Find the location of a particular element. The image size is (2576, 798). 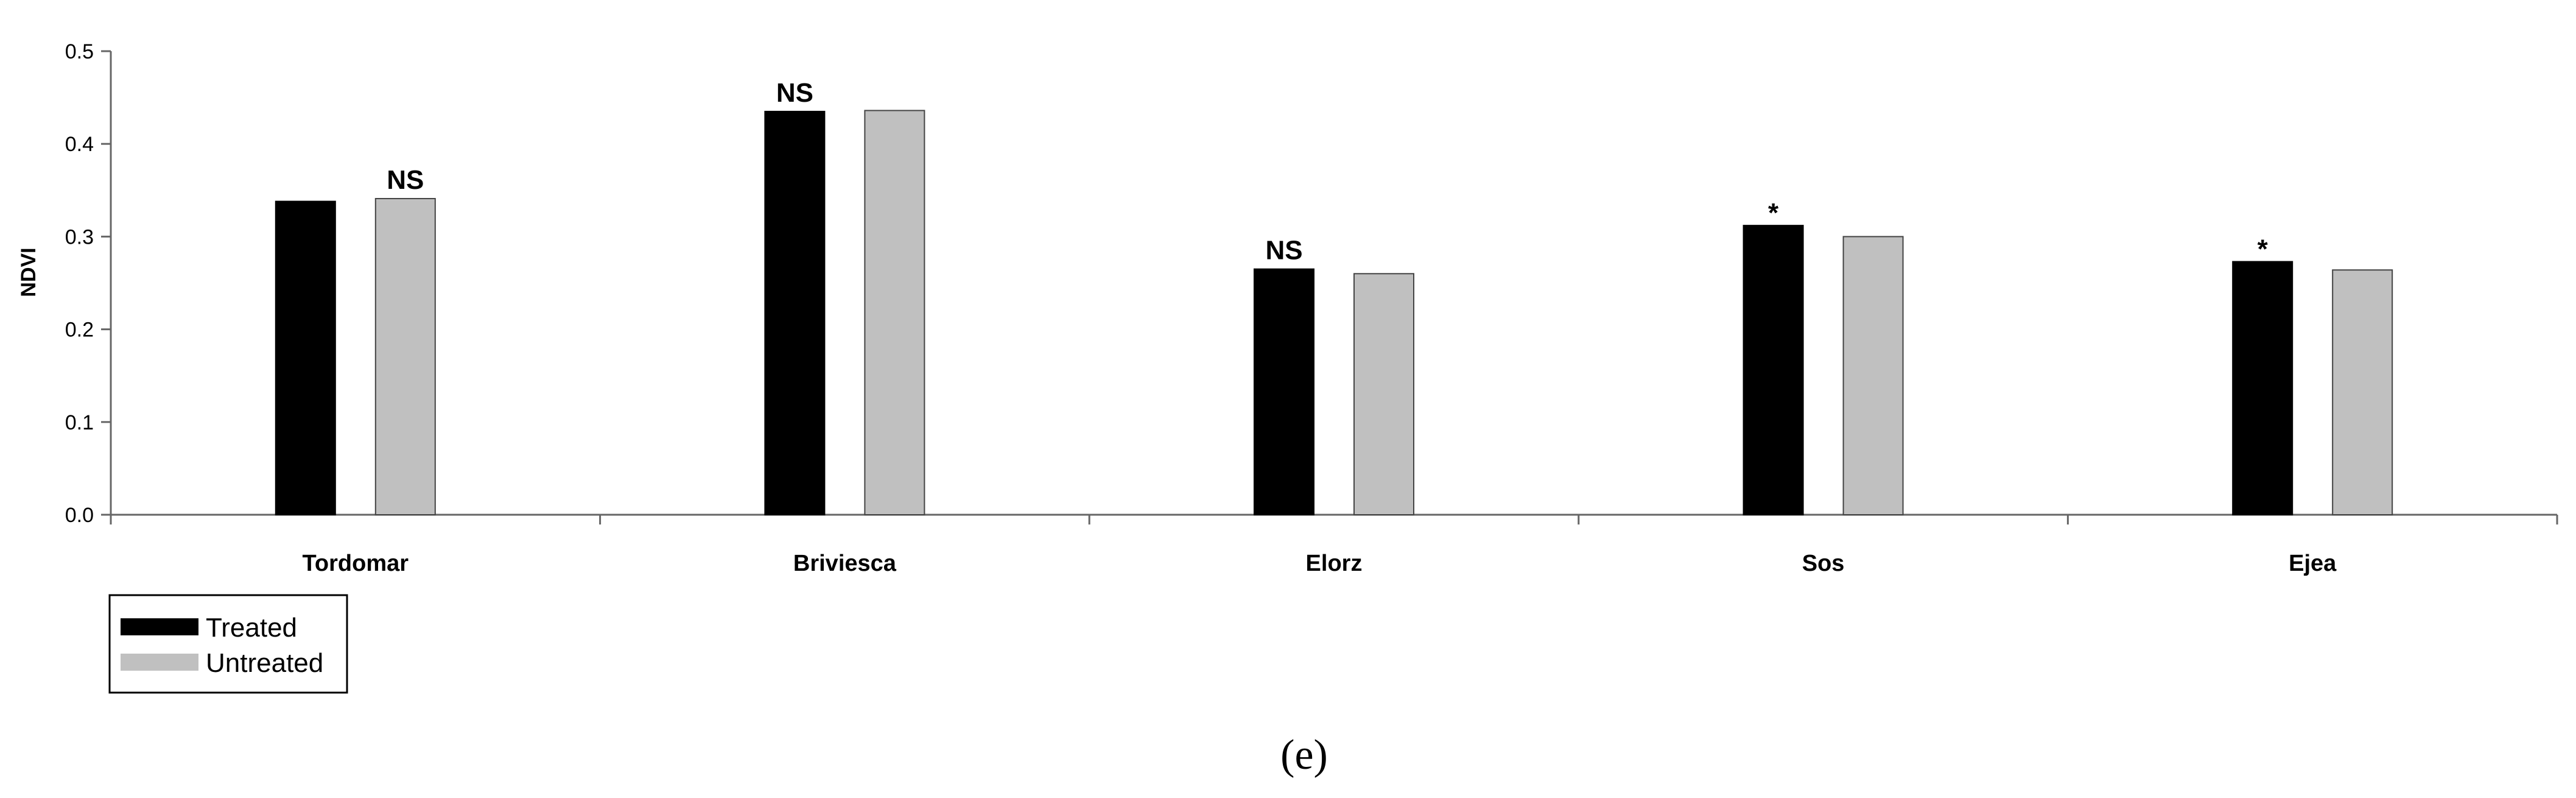

legend-box is located at coordinates (228, 644).